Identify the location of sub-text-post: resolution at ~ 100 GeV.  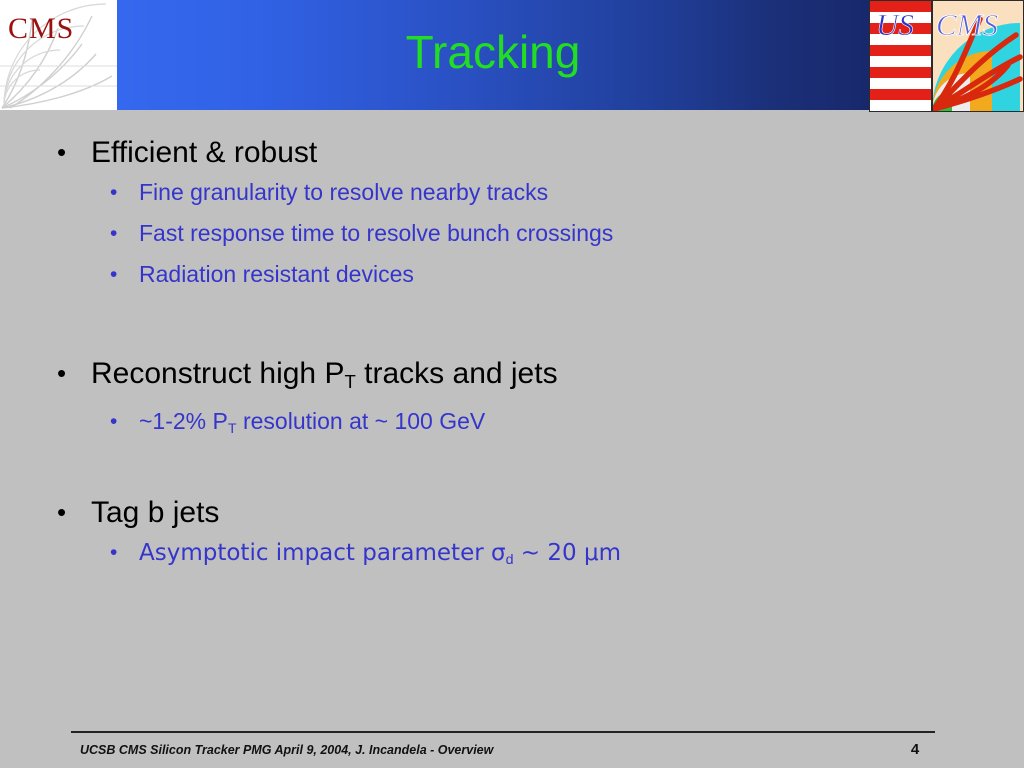
(361, 421).